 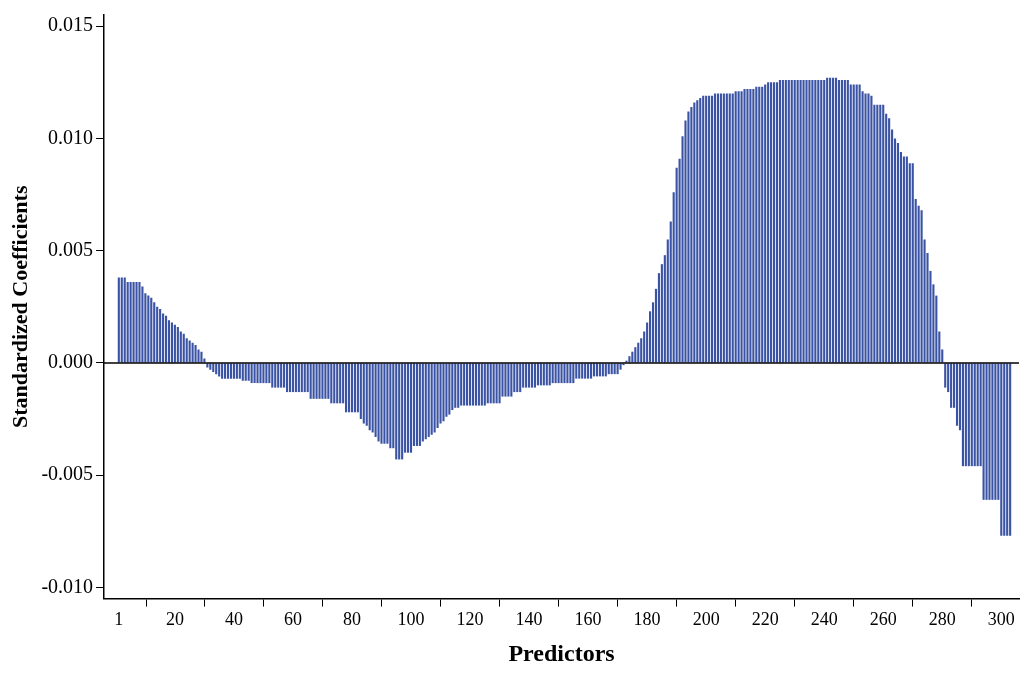 What do you see at coordinates (883, 619) in the screenshot?
I see `x-tick-label: 260` at bounding box center [883, 619].